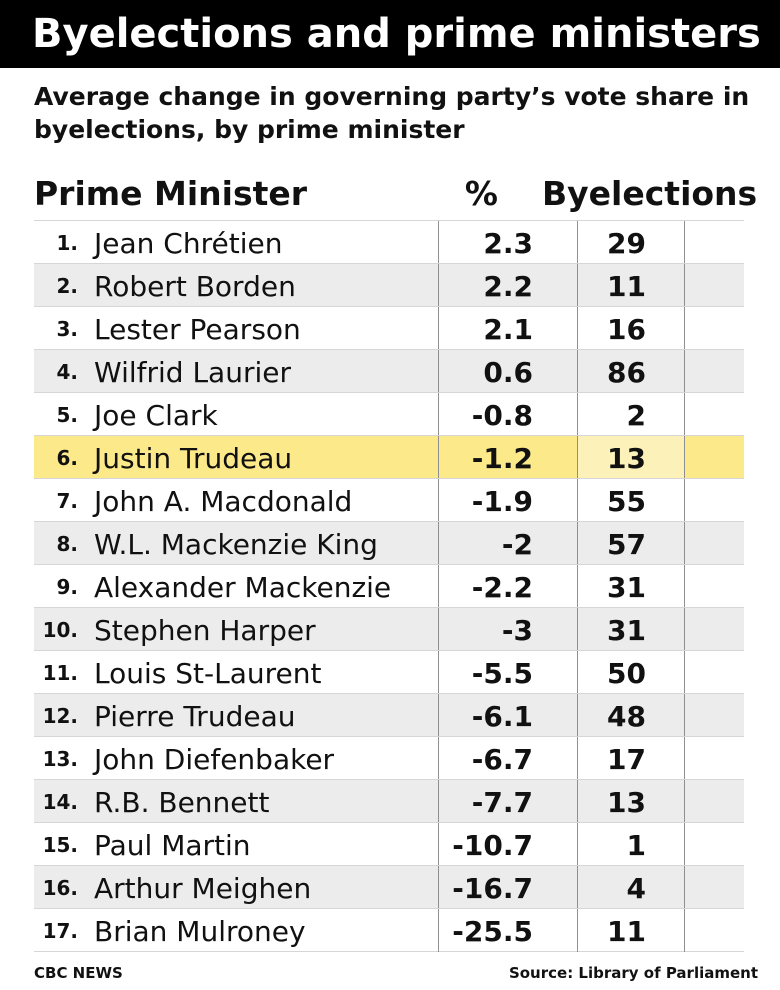  I want to click on row-rank: 11., so click(60, 673).